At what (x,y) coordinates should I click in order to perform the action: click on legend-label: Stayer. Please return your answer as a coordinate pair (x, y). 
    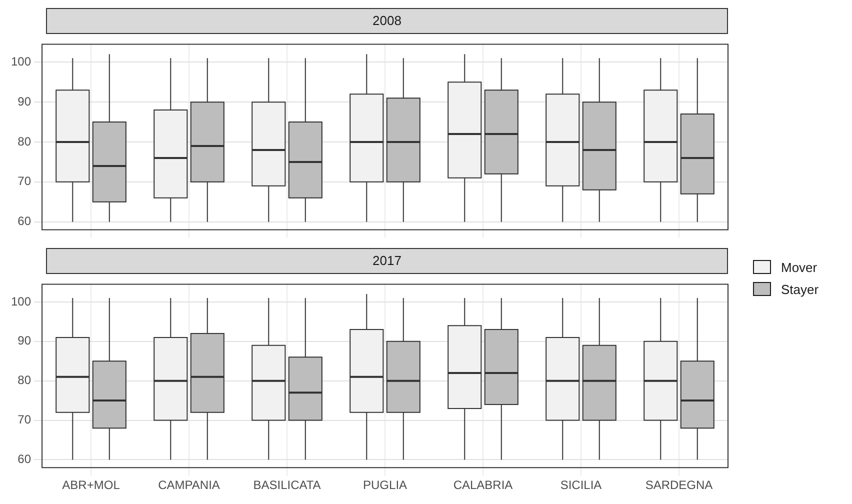
    Looking at the image, I should click on (800, 289).